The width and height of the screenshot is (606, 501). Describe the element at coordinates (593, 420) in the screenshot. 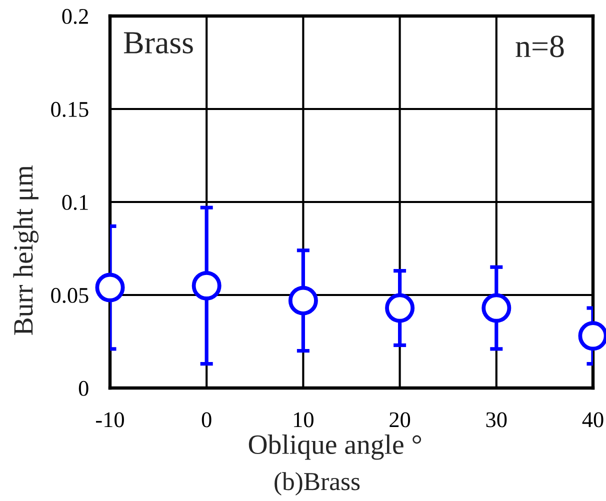

I see `x-tick-label: 40` at that location.